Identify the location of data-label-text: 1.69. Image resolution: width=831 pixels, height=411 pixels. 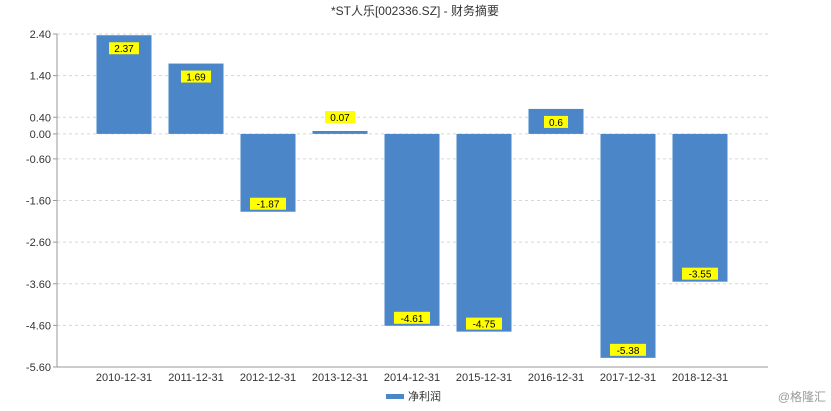
(196, 78).